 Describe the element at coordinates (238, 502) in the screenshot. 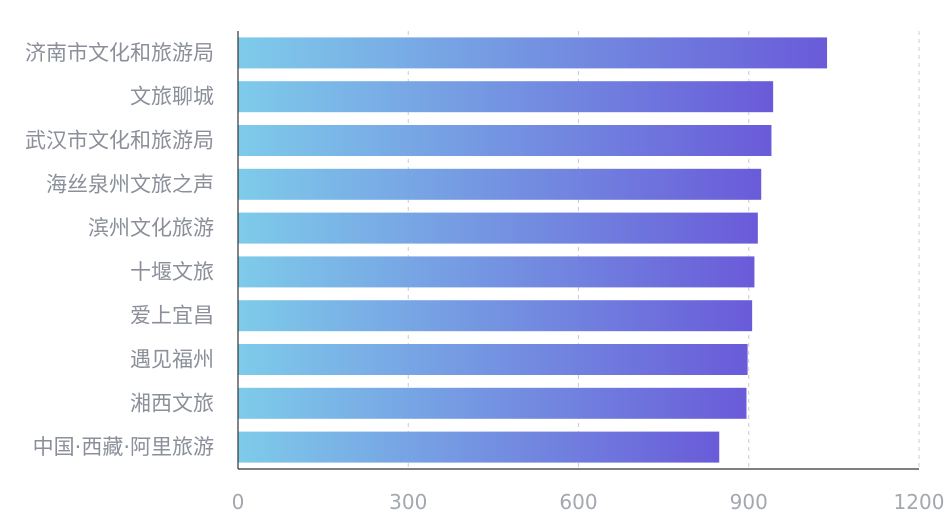

I see `x-tick-label: 0` at that location.